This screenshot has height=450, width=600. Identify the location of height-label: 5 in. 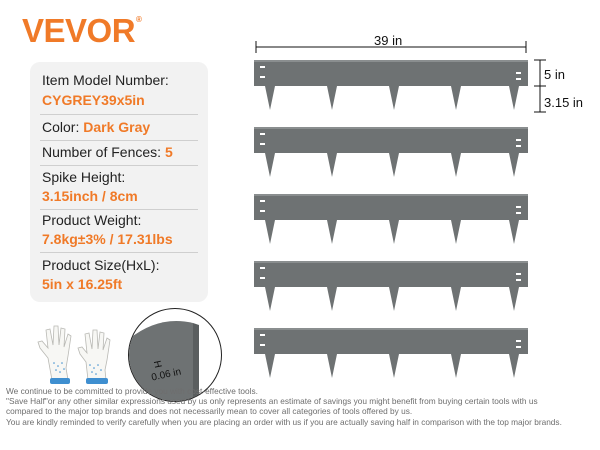
(554, 74).